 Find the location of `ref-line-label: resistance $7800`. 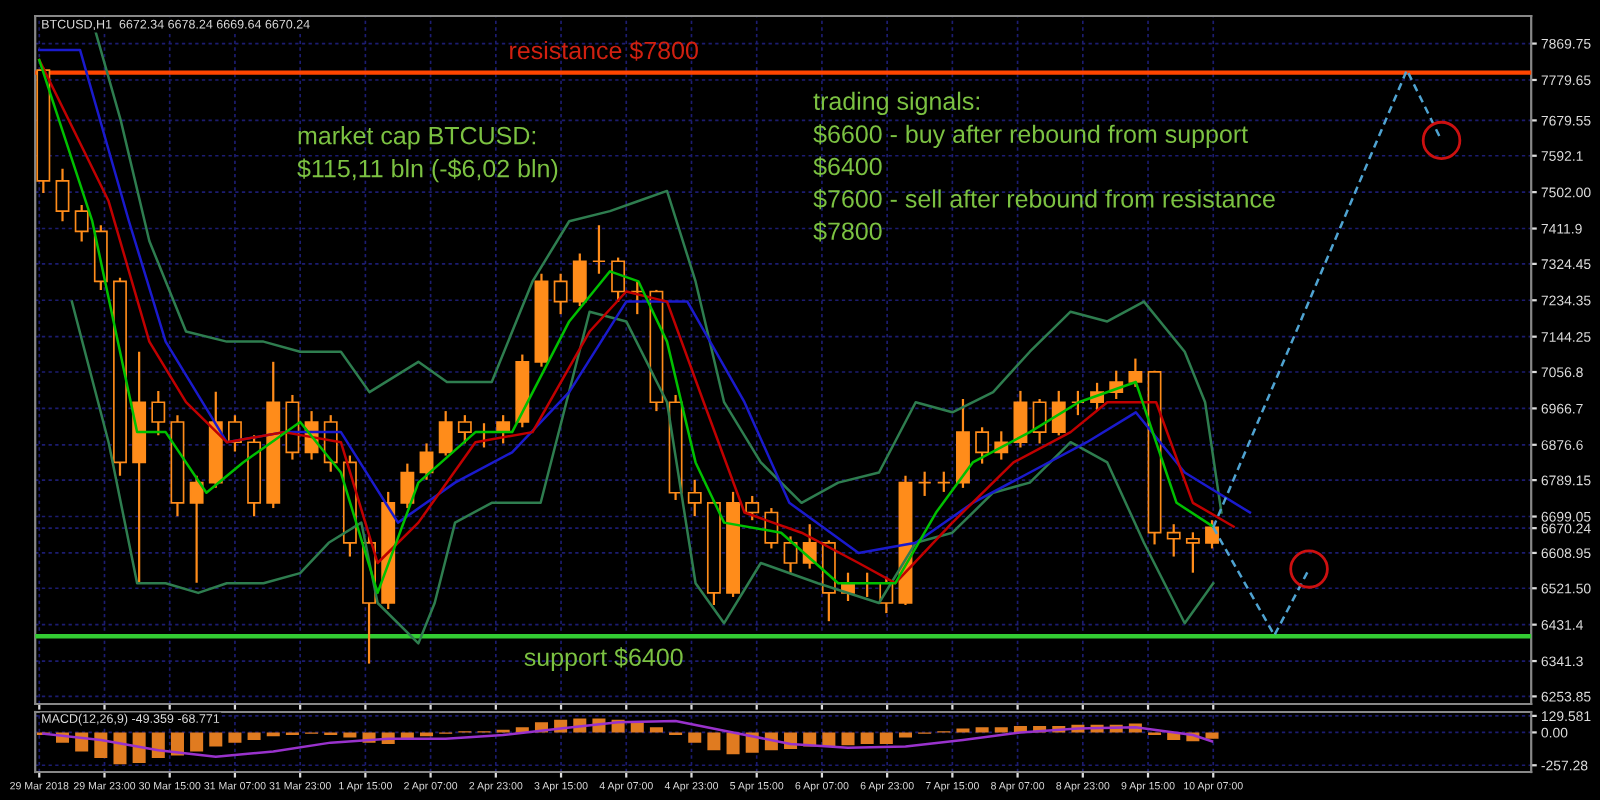

ref-line-label: resistance $7800 is located at coordinates (604, 50).